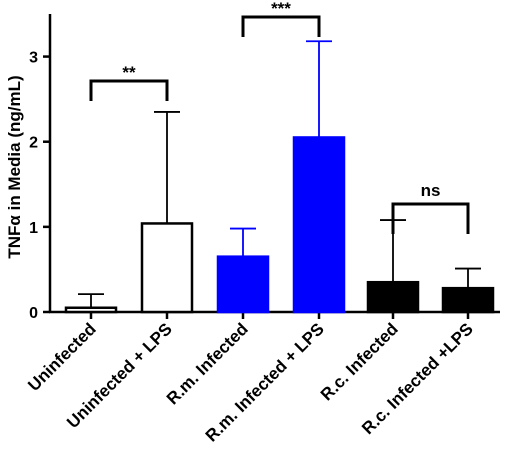 This screenshot has width=510, height=475. Describe the element at coordinates (33, 228) in the screenshot. I see `y-tick-label: 1` at that location.